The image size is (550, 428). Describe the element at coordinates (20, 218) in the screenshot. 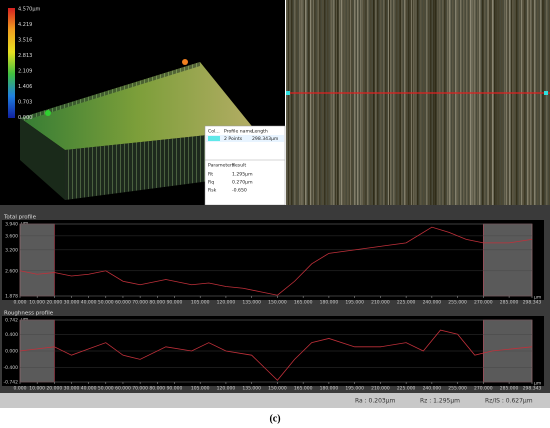

I see `chart-title: Total profile` at that location.